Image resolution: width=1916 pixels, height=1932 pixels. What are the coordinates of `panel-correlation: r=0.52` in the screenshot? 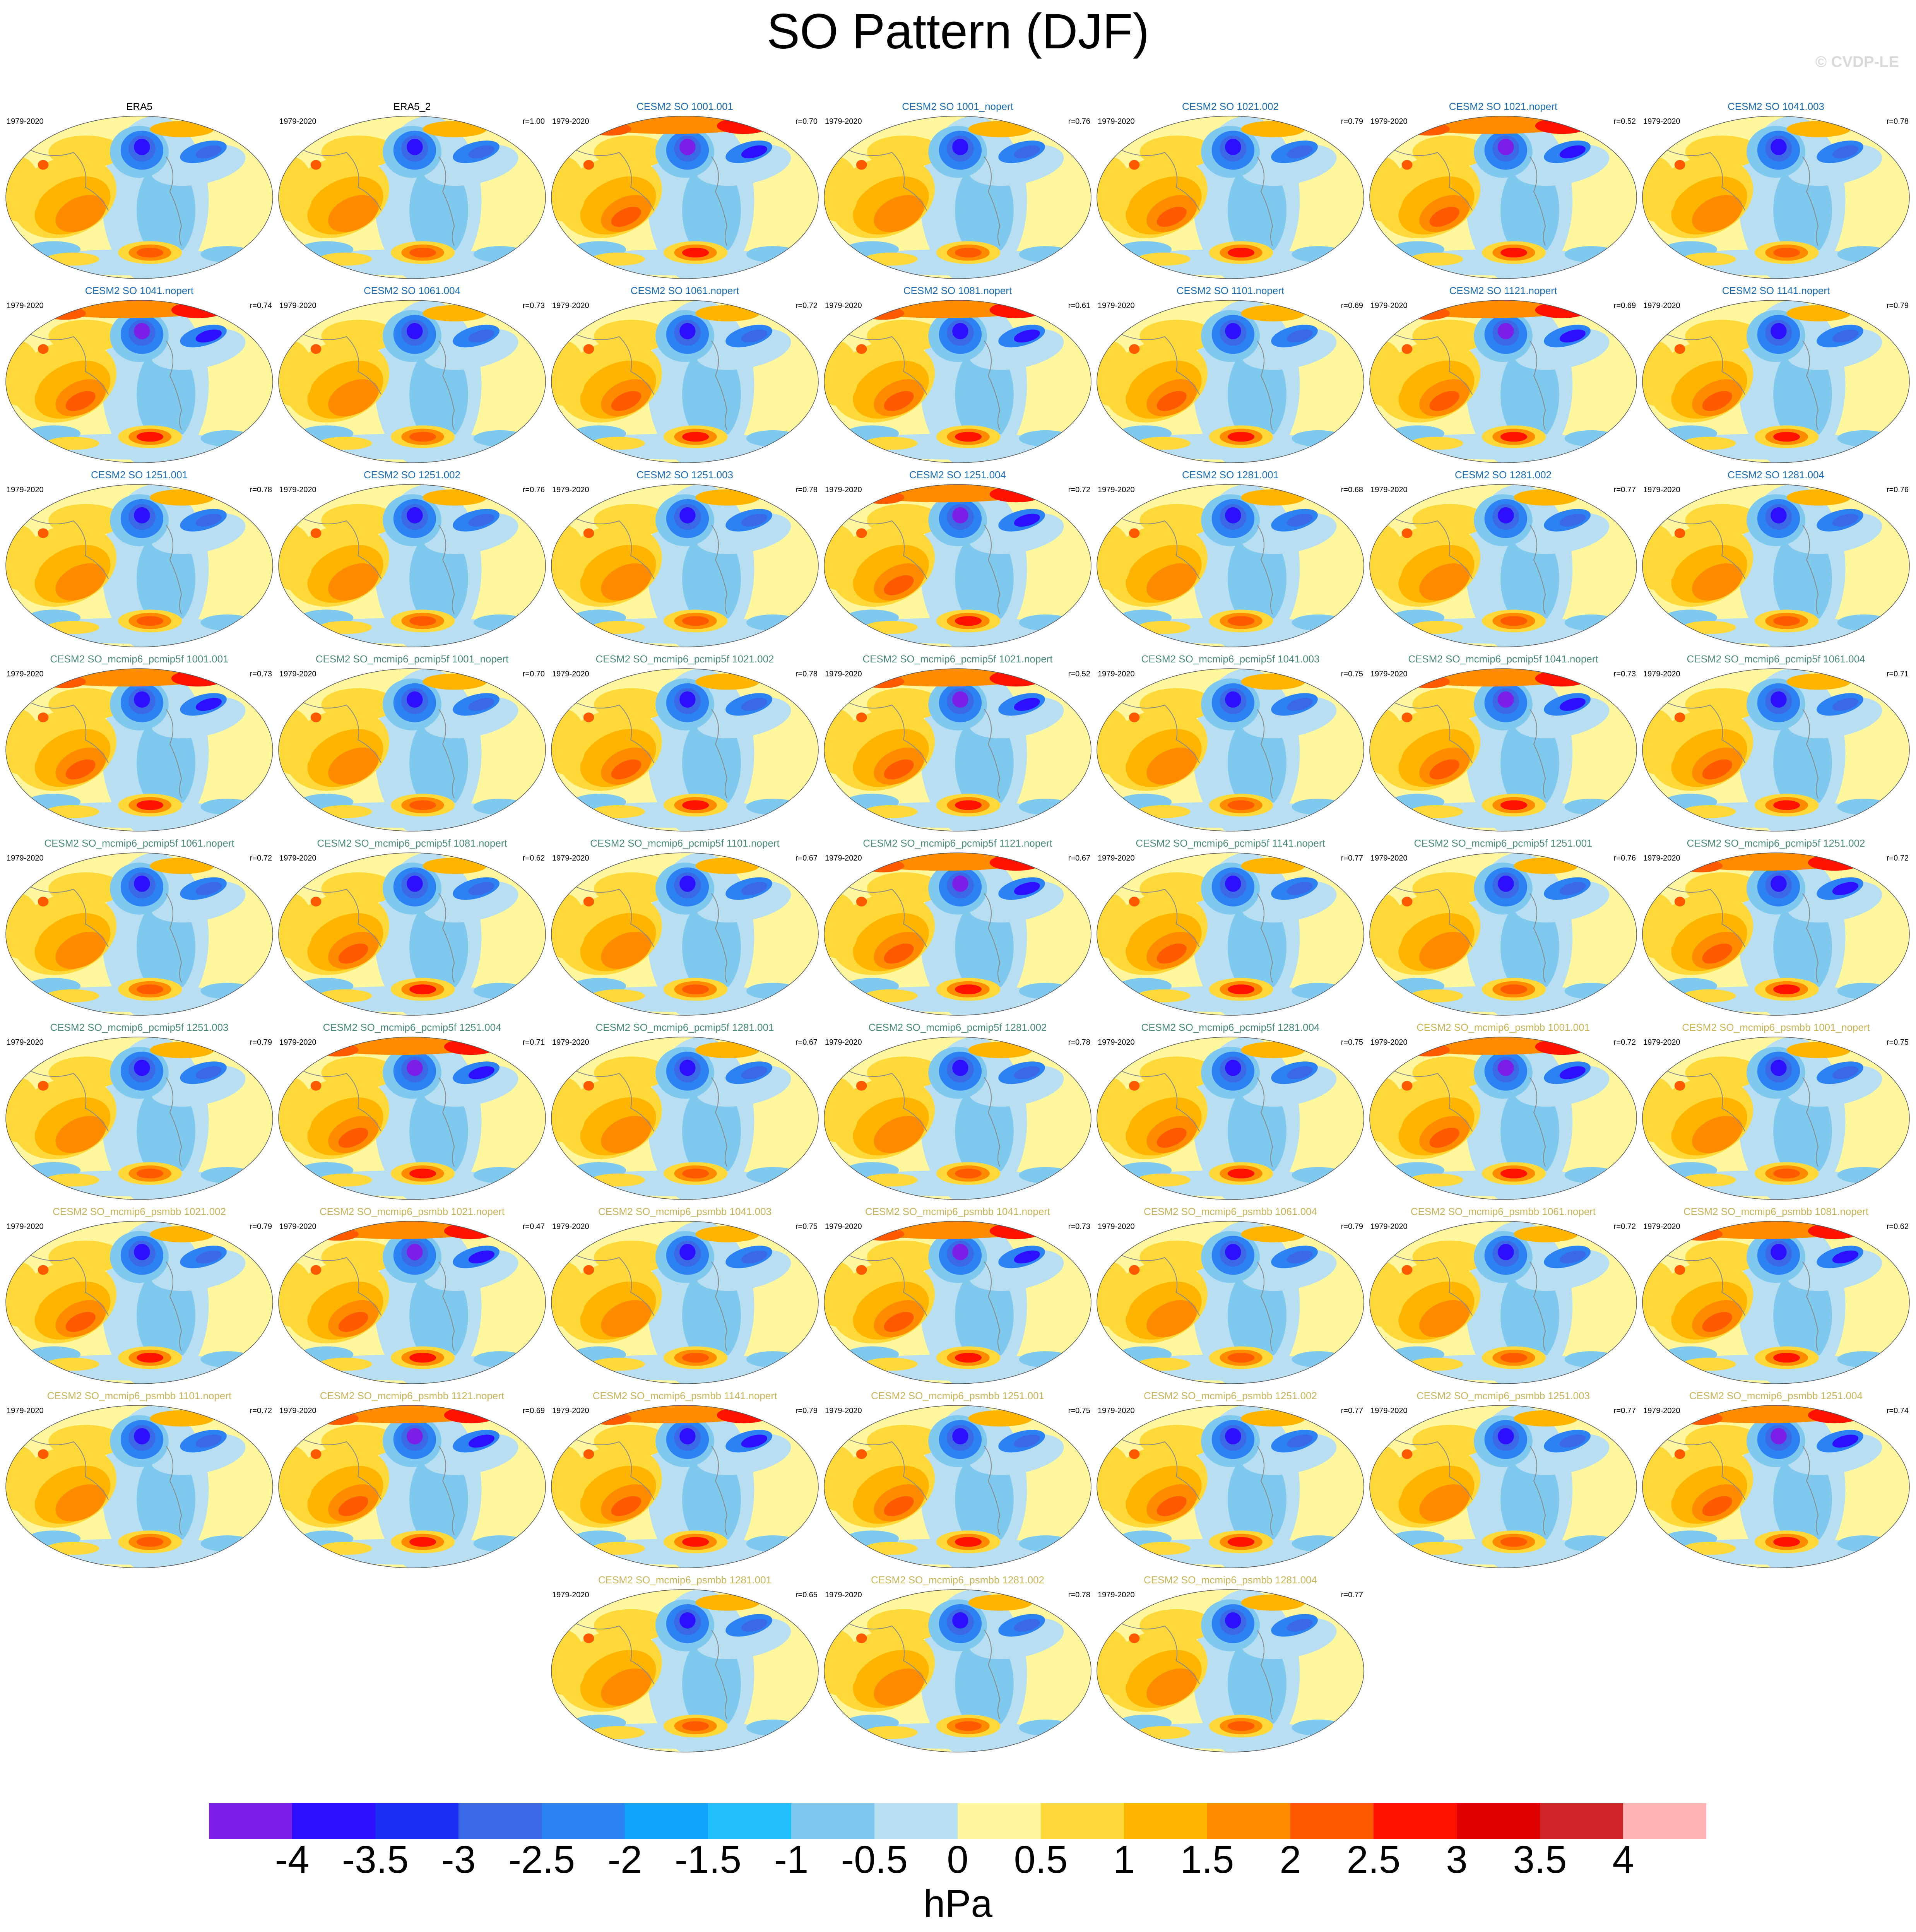 It's located at (1079, 674).